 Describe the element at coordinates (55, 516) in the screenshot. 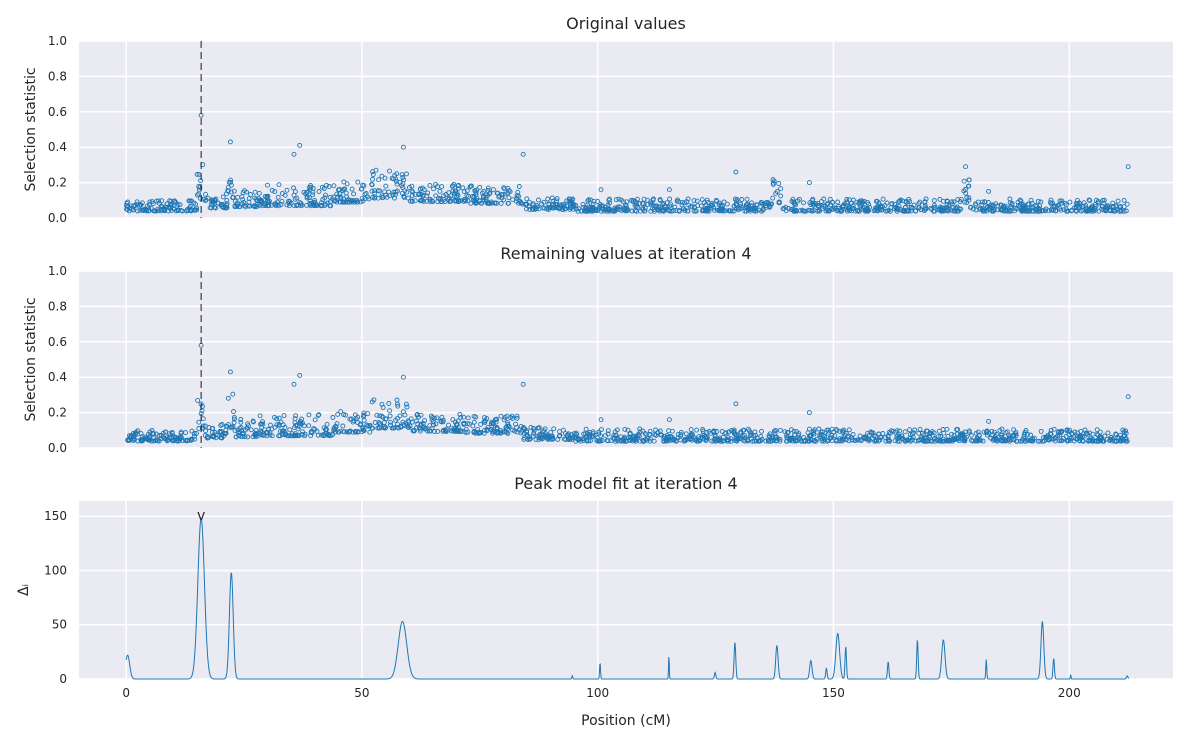

I see `y-tick-label: 150` at that location.